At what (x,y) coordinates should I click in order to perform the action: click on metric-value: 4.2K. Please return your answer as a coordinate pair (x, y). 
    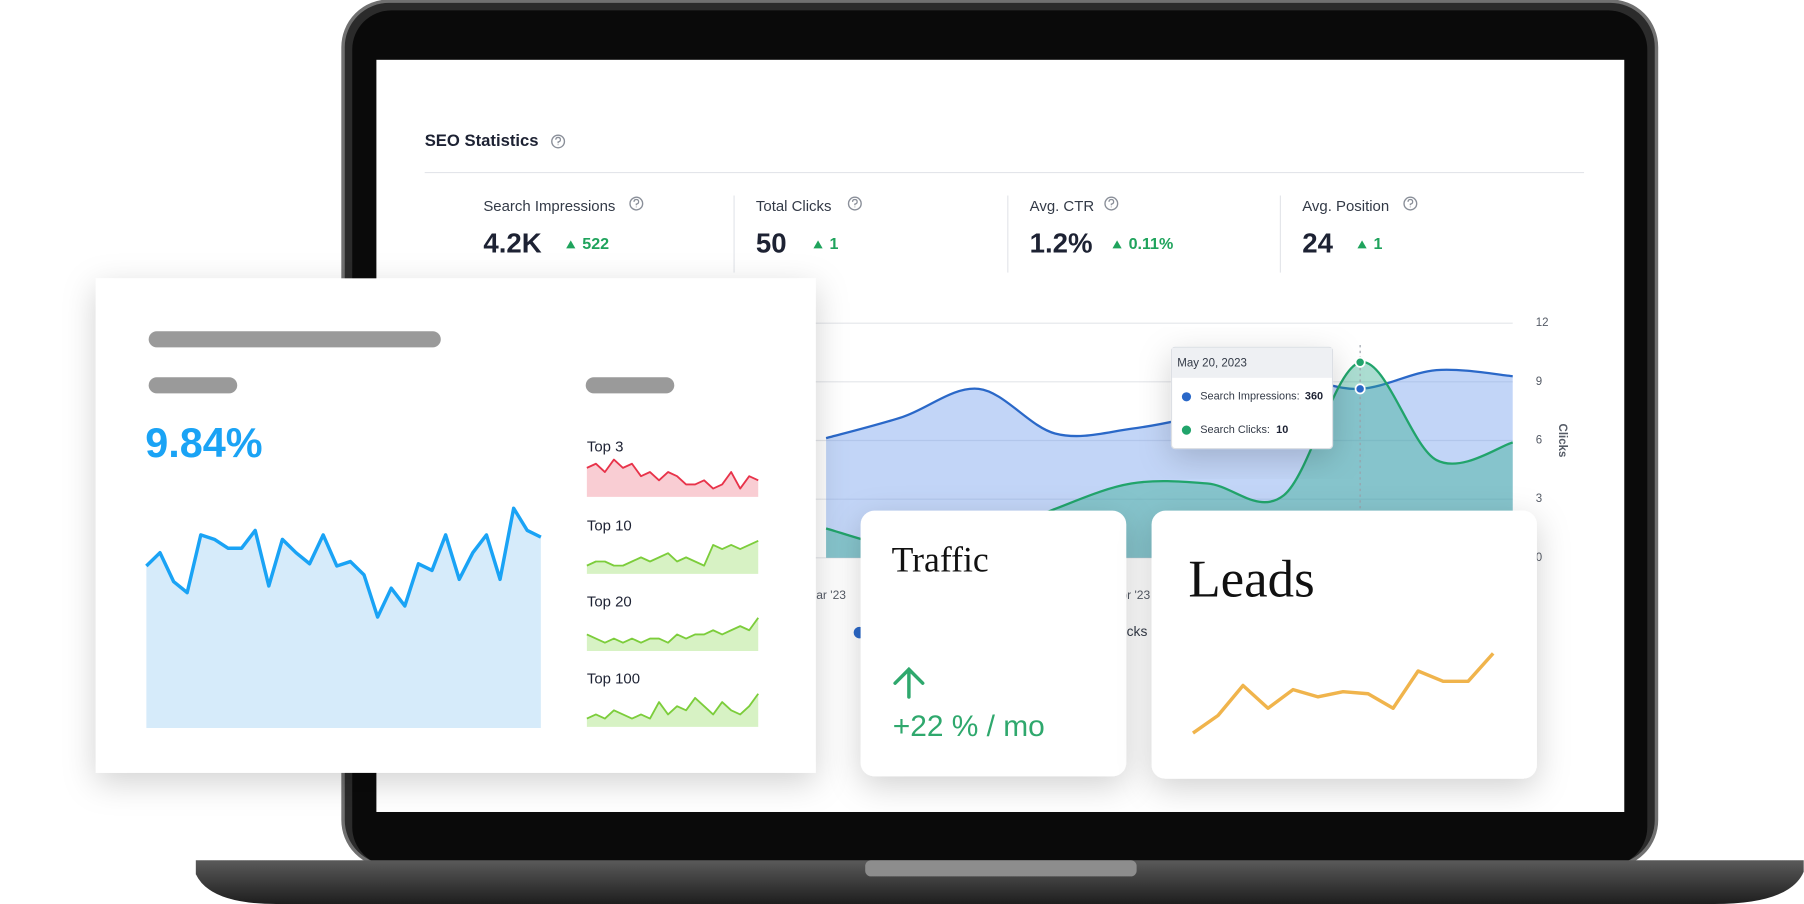
    Looking at the image, I should click on (512, 242).